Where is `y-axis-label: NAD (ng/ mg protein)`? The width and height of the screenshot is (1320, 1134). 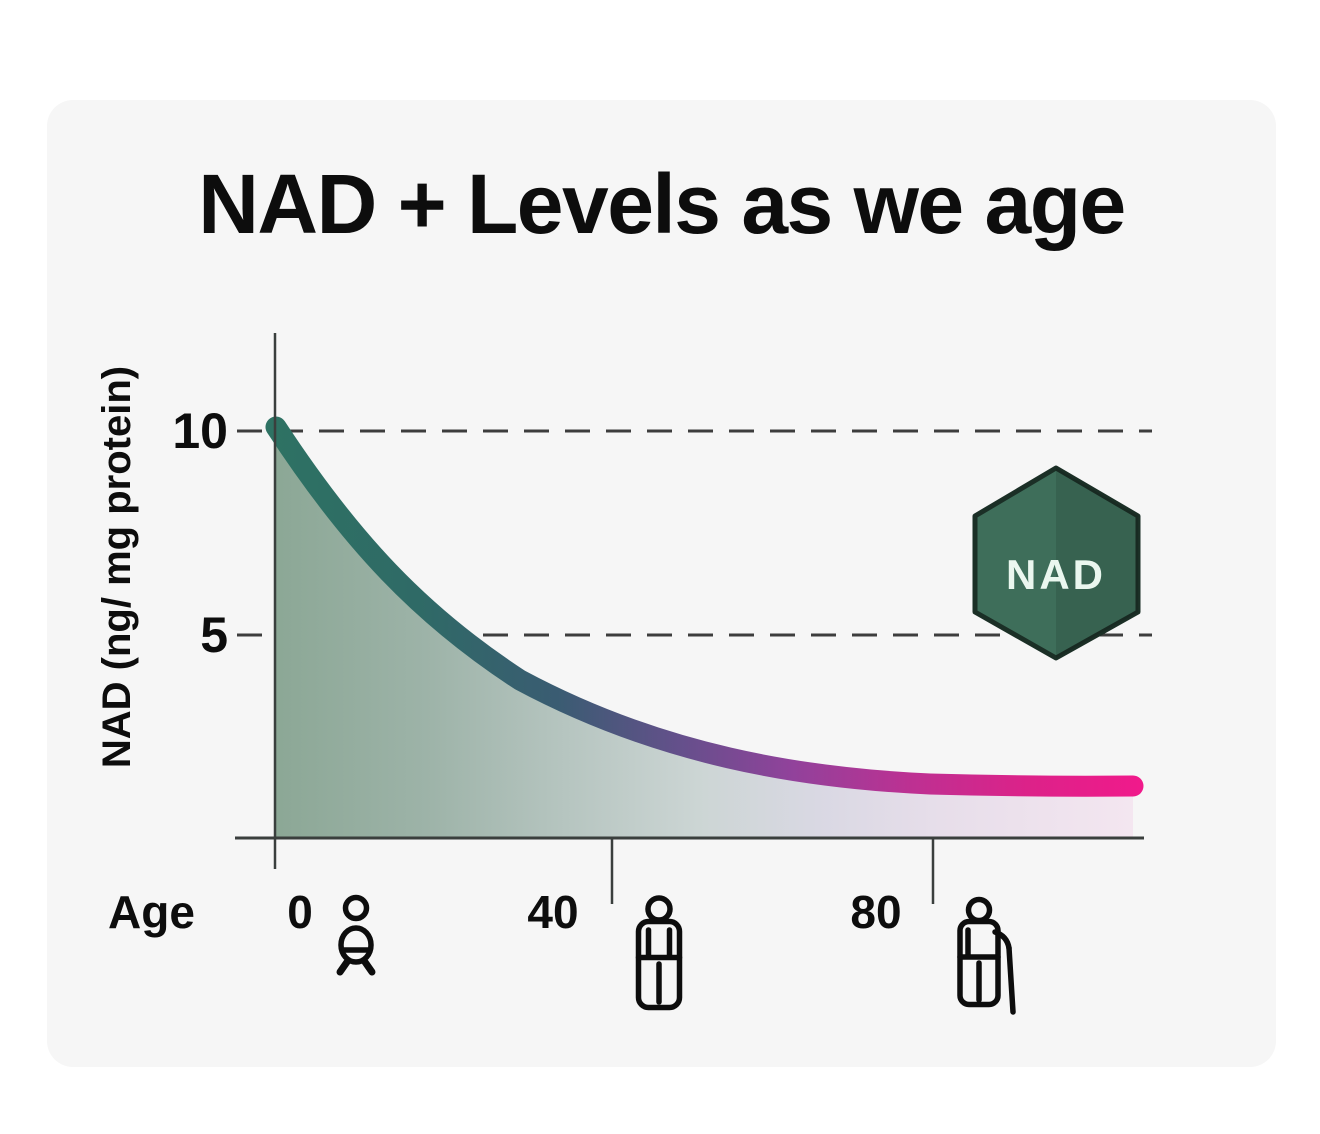
y-axis-label: NAD (ng/ mg protein) is located at coordinates (117, 567).